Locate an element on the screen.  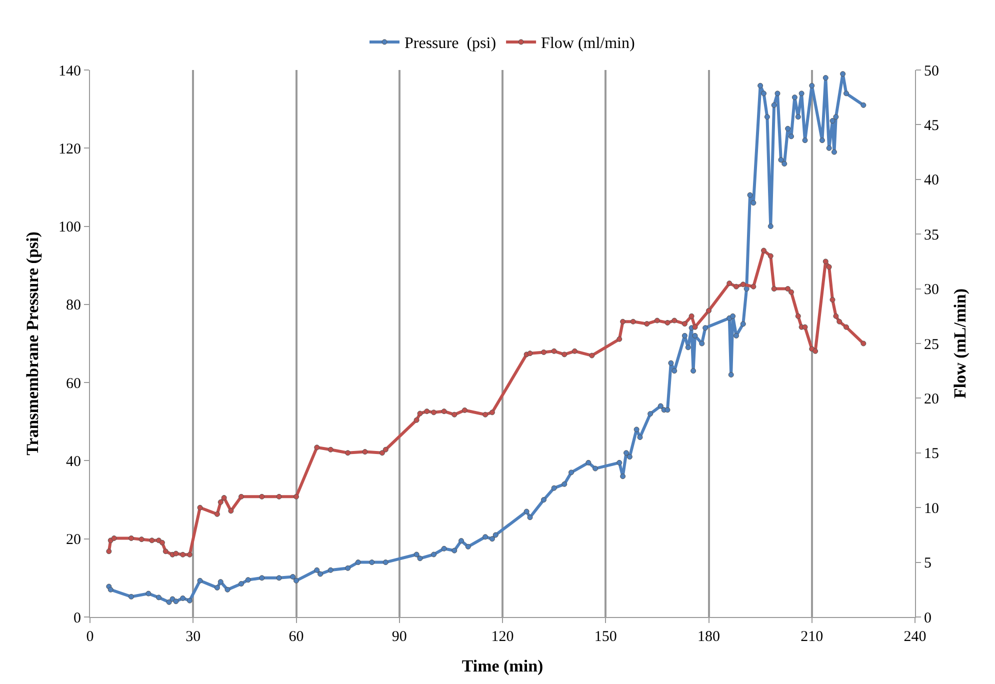
y2-tick-label: 45 is located at coordinates (931, 126).